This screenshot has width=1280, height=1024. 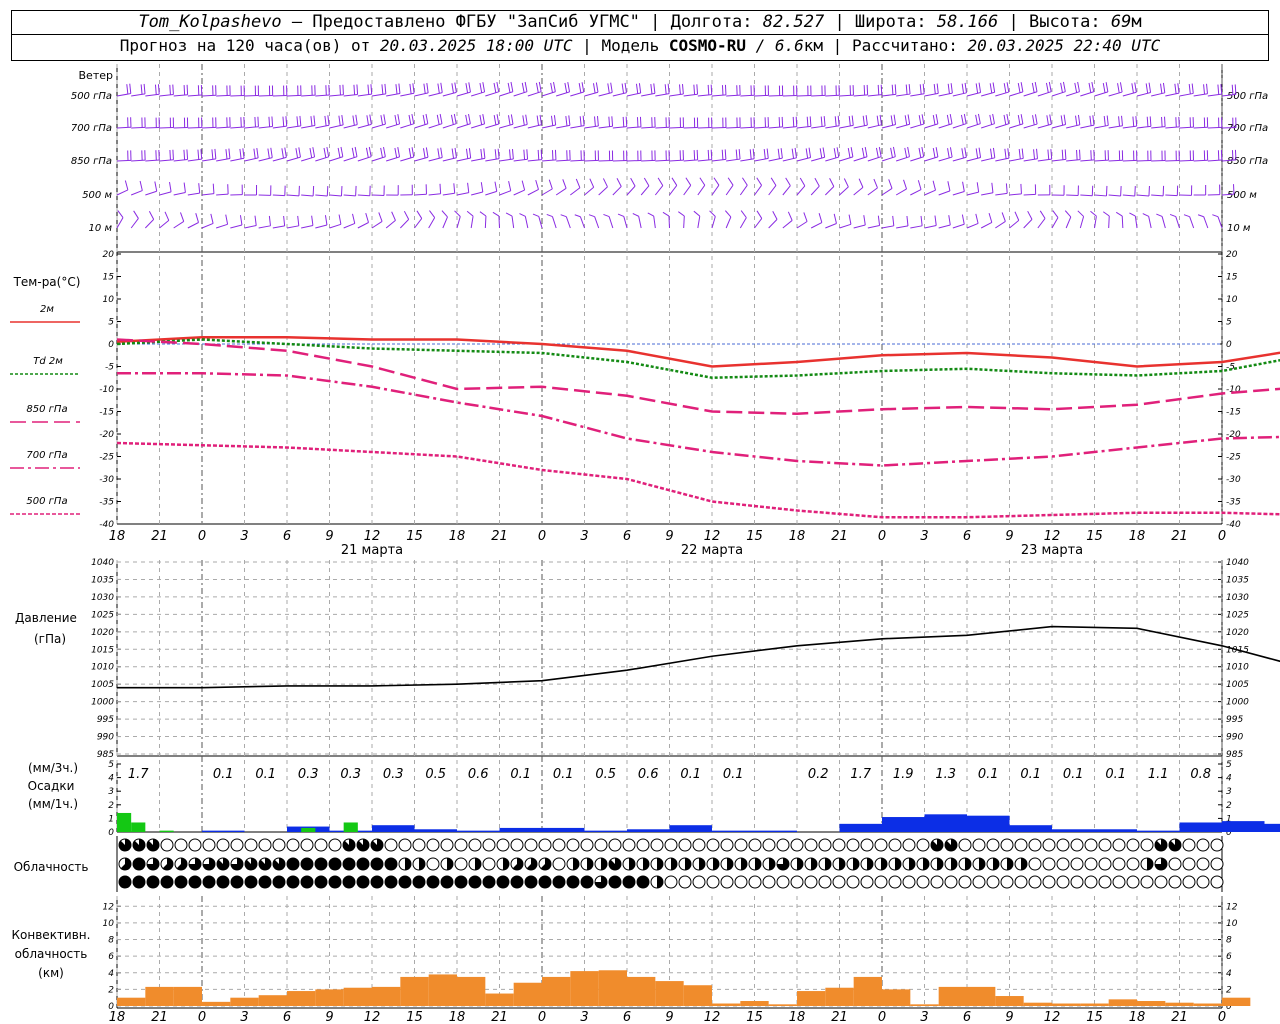 I want to click on y-tick-label-left: 1, so click(x=111, y=819).